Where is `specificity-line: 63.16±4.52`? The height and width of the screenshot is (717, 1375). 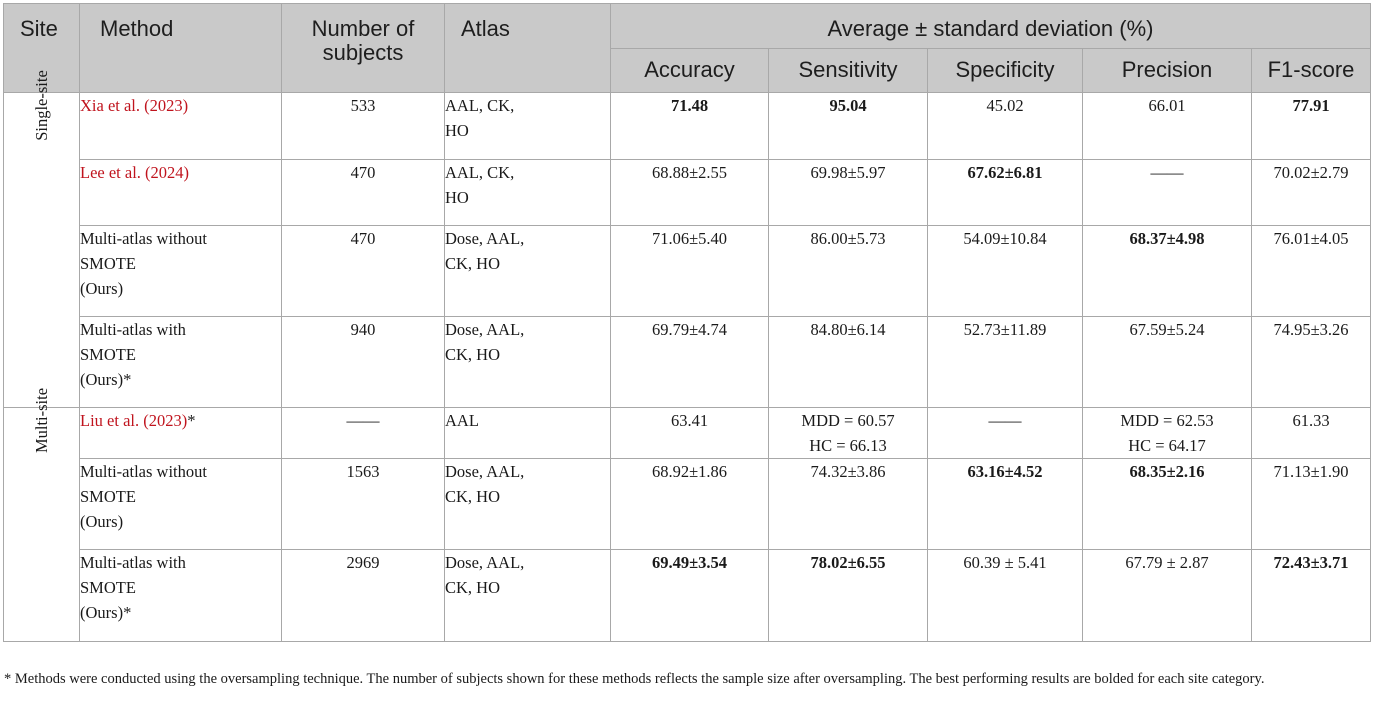
specificity-line: 63.16±4.52 is located at coordinates (1005, 471).